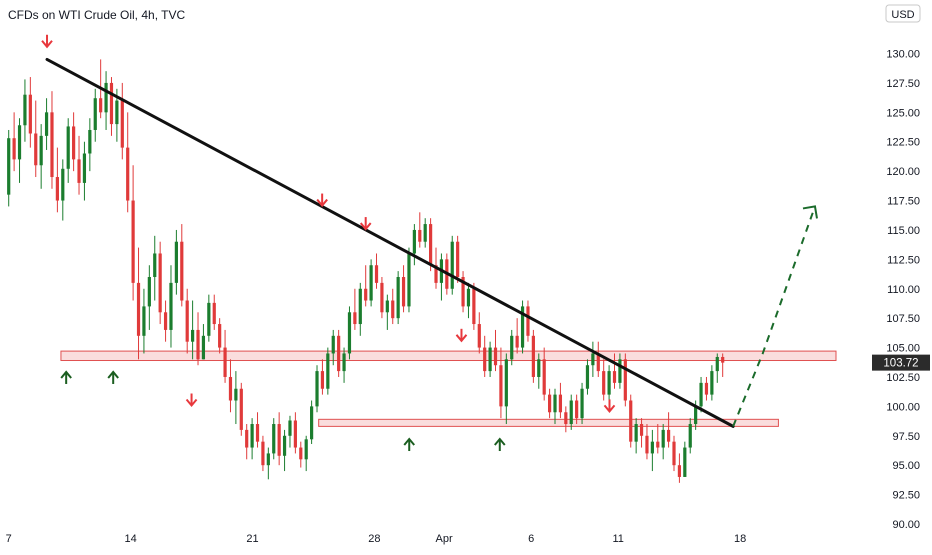  What do you see at coordinates (531, 539) in the screenshot?
I see `x-tick-label: 6` at bounding box center [531, 539].